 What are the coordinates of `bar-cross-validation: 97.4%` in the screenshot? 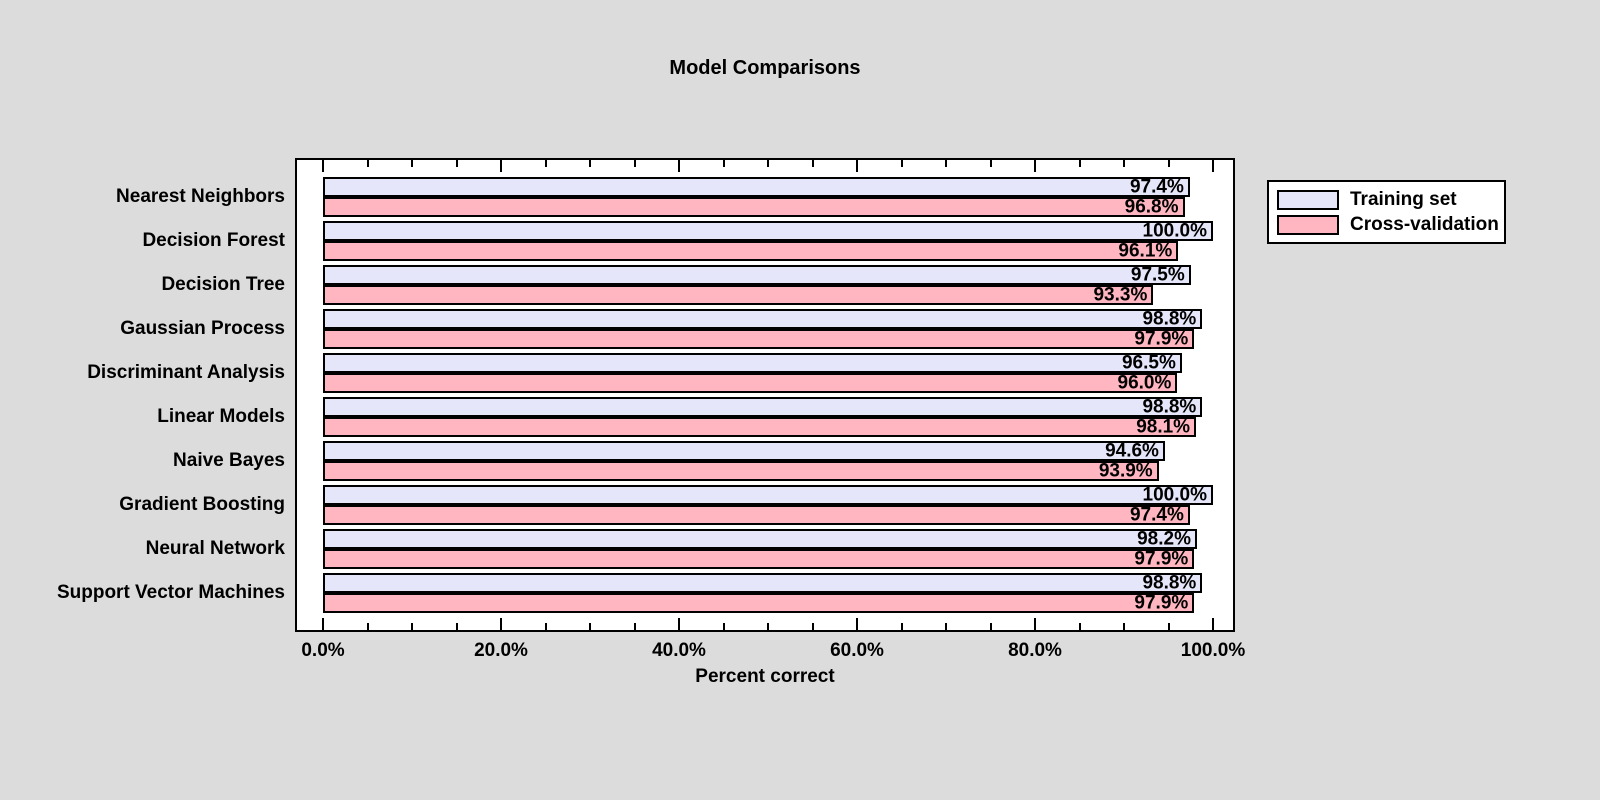 It's located at (756, 515).